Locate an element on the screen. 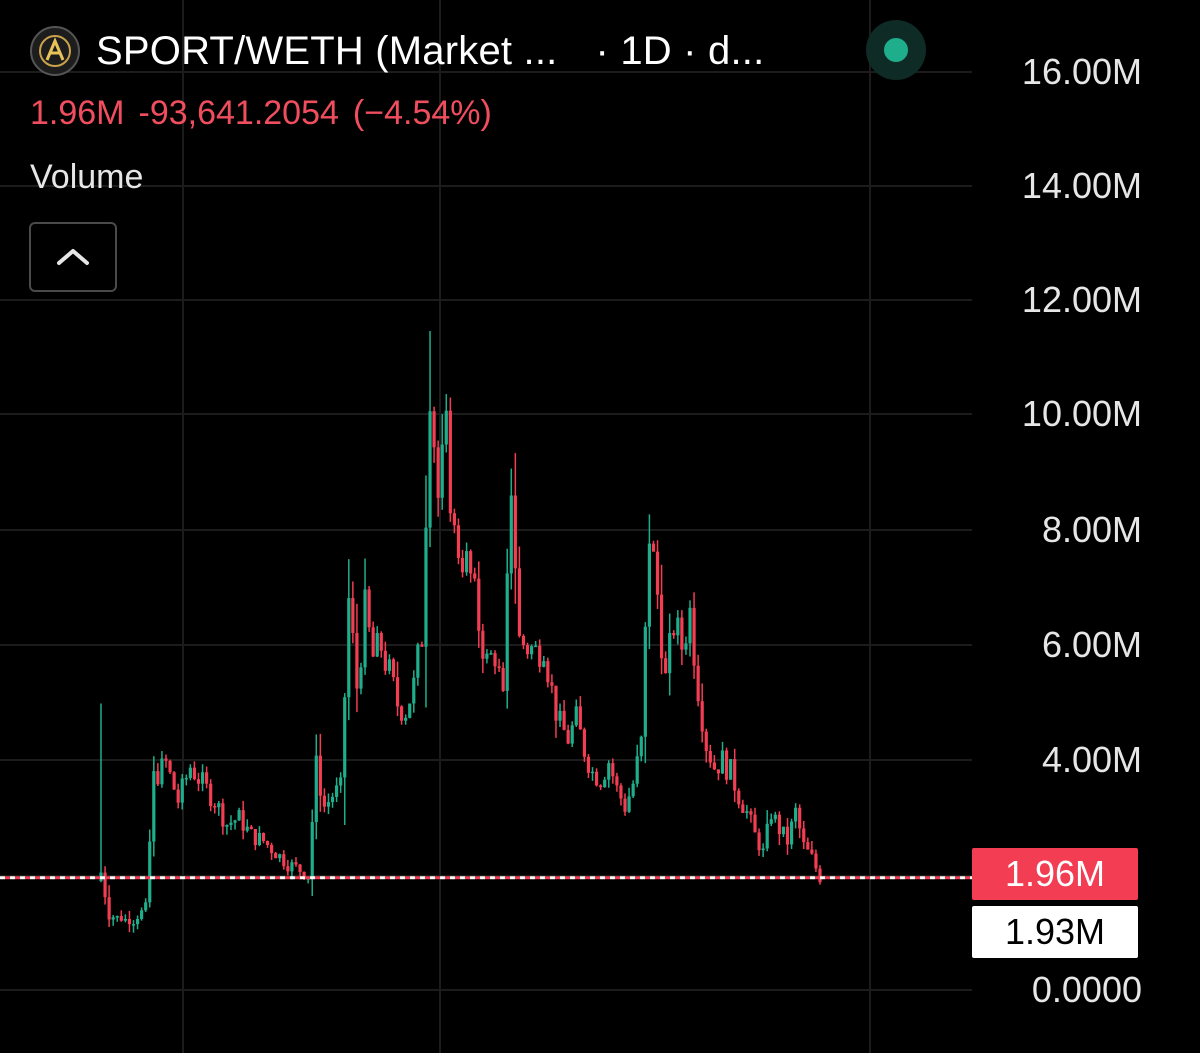 This screenshot has height=1053, width=1200. crosshair-value-badge: 1.93M is located at coordinates (1055, 932).